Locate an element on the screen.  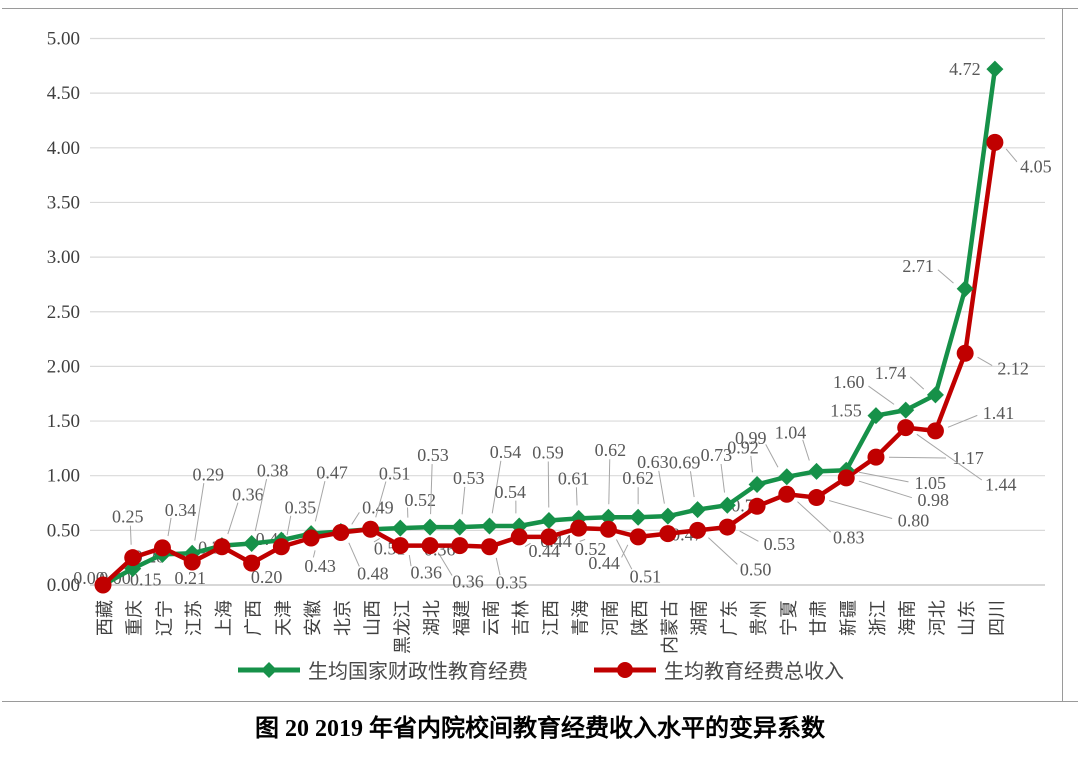
chart-legend: 生均国家财政性教育经费 生均教育经费总收入 is located at coordinates (540, 669).